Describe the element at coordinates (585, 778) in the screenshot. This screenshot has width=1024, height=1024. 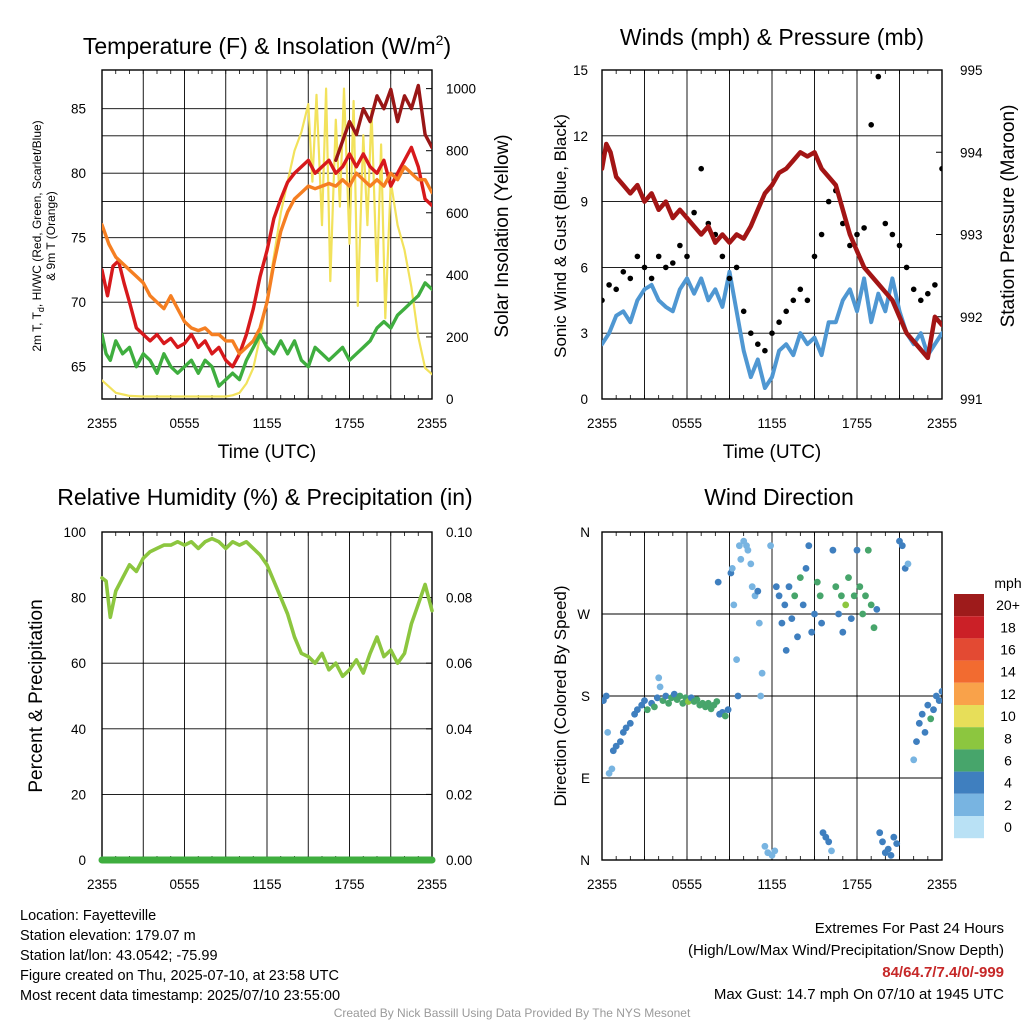
I see `y-tick-label: E` at that location.